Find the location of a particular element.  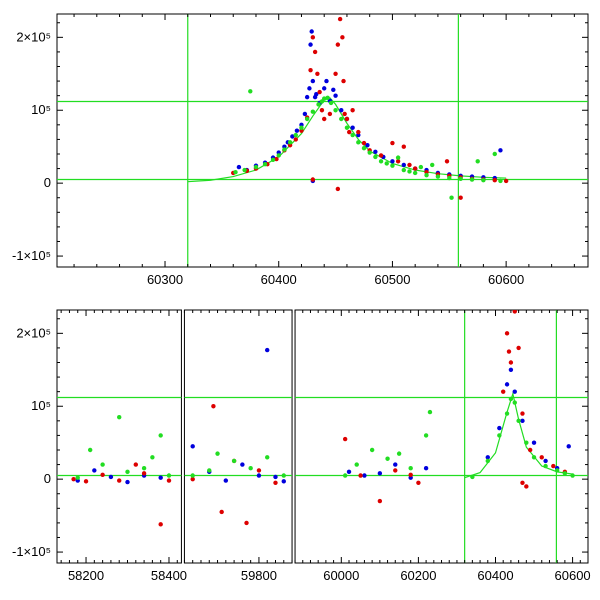

x-tick-label: 60600 is located at coordinates (506, 279).